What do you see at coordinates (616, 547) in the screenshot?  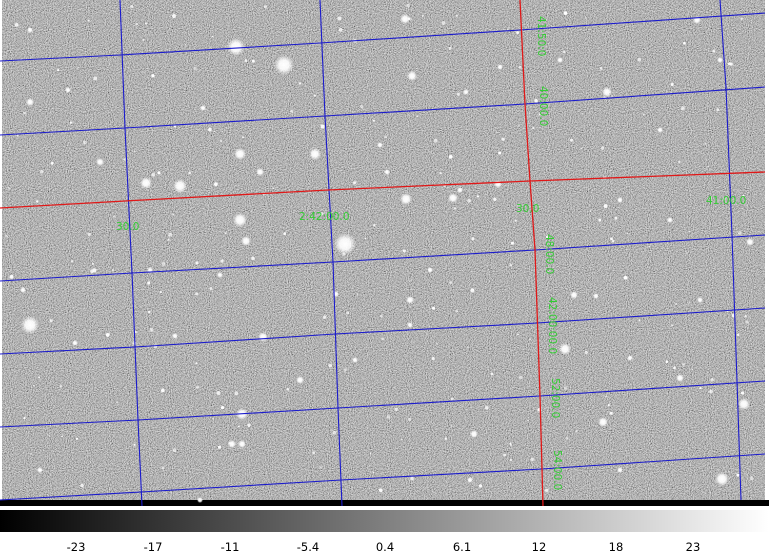 I see `colorbar-tick-label: 18` at bounding box center [616, 547].